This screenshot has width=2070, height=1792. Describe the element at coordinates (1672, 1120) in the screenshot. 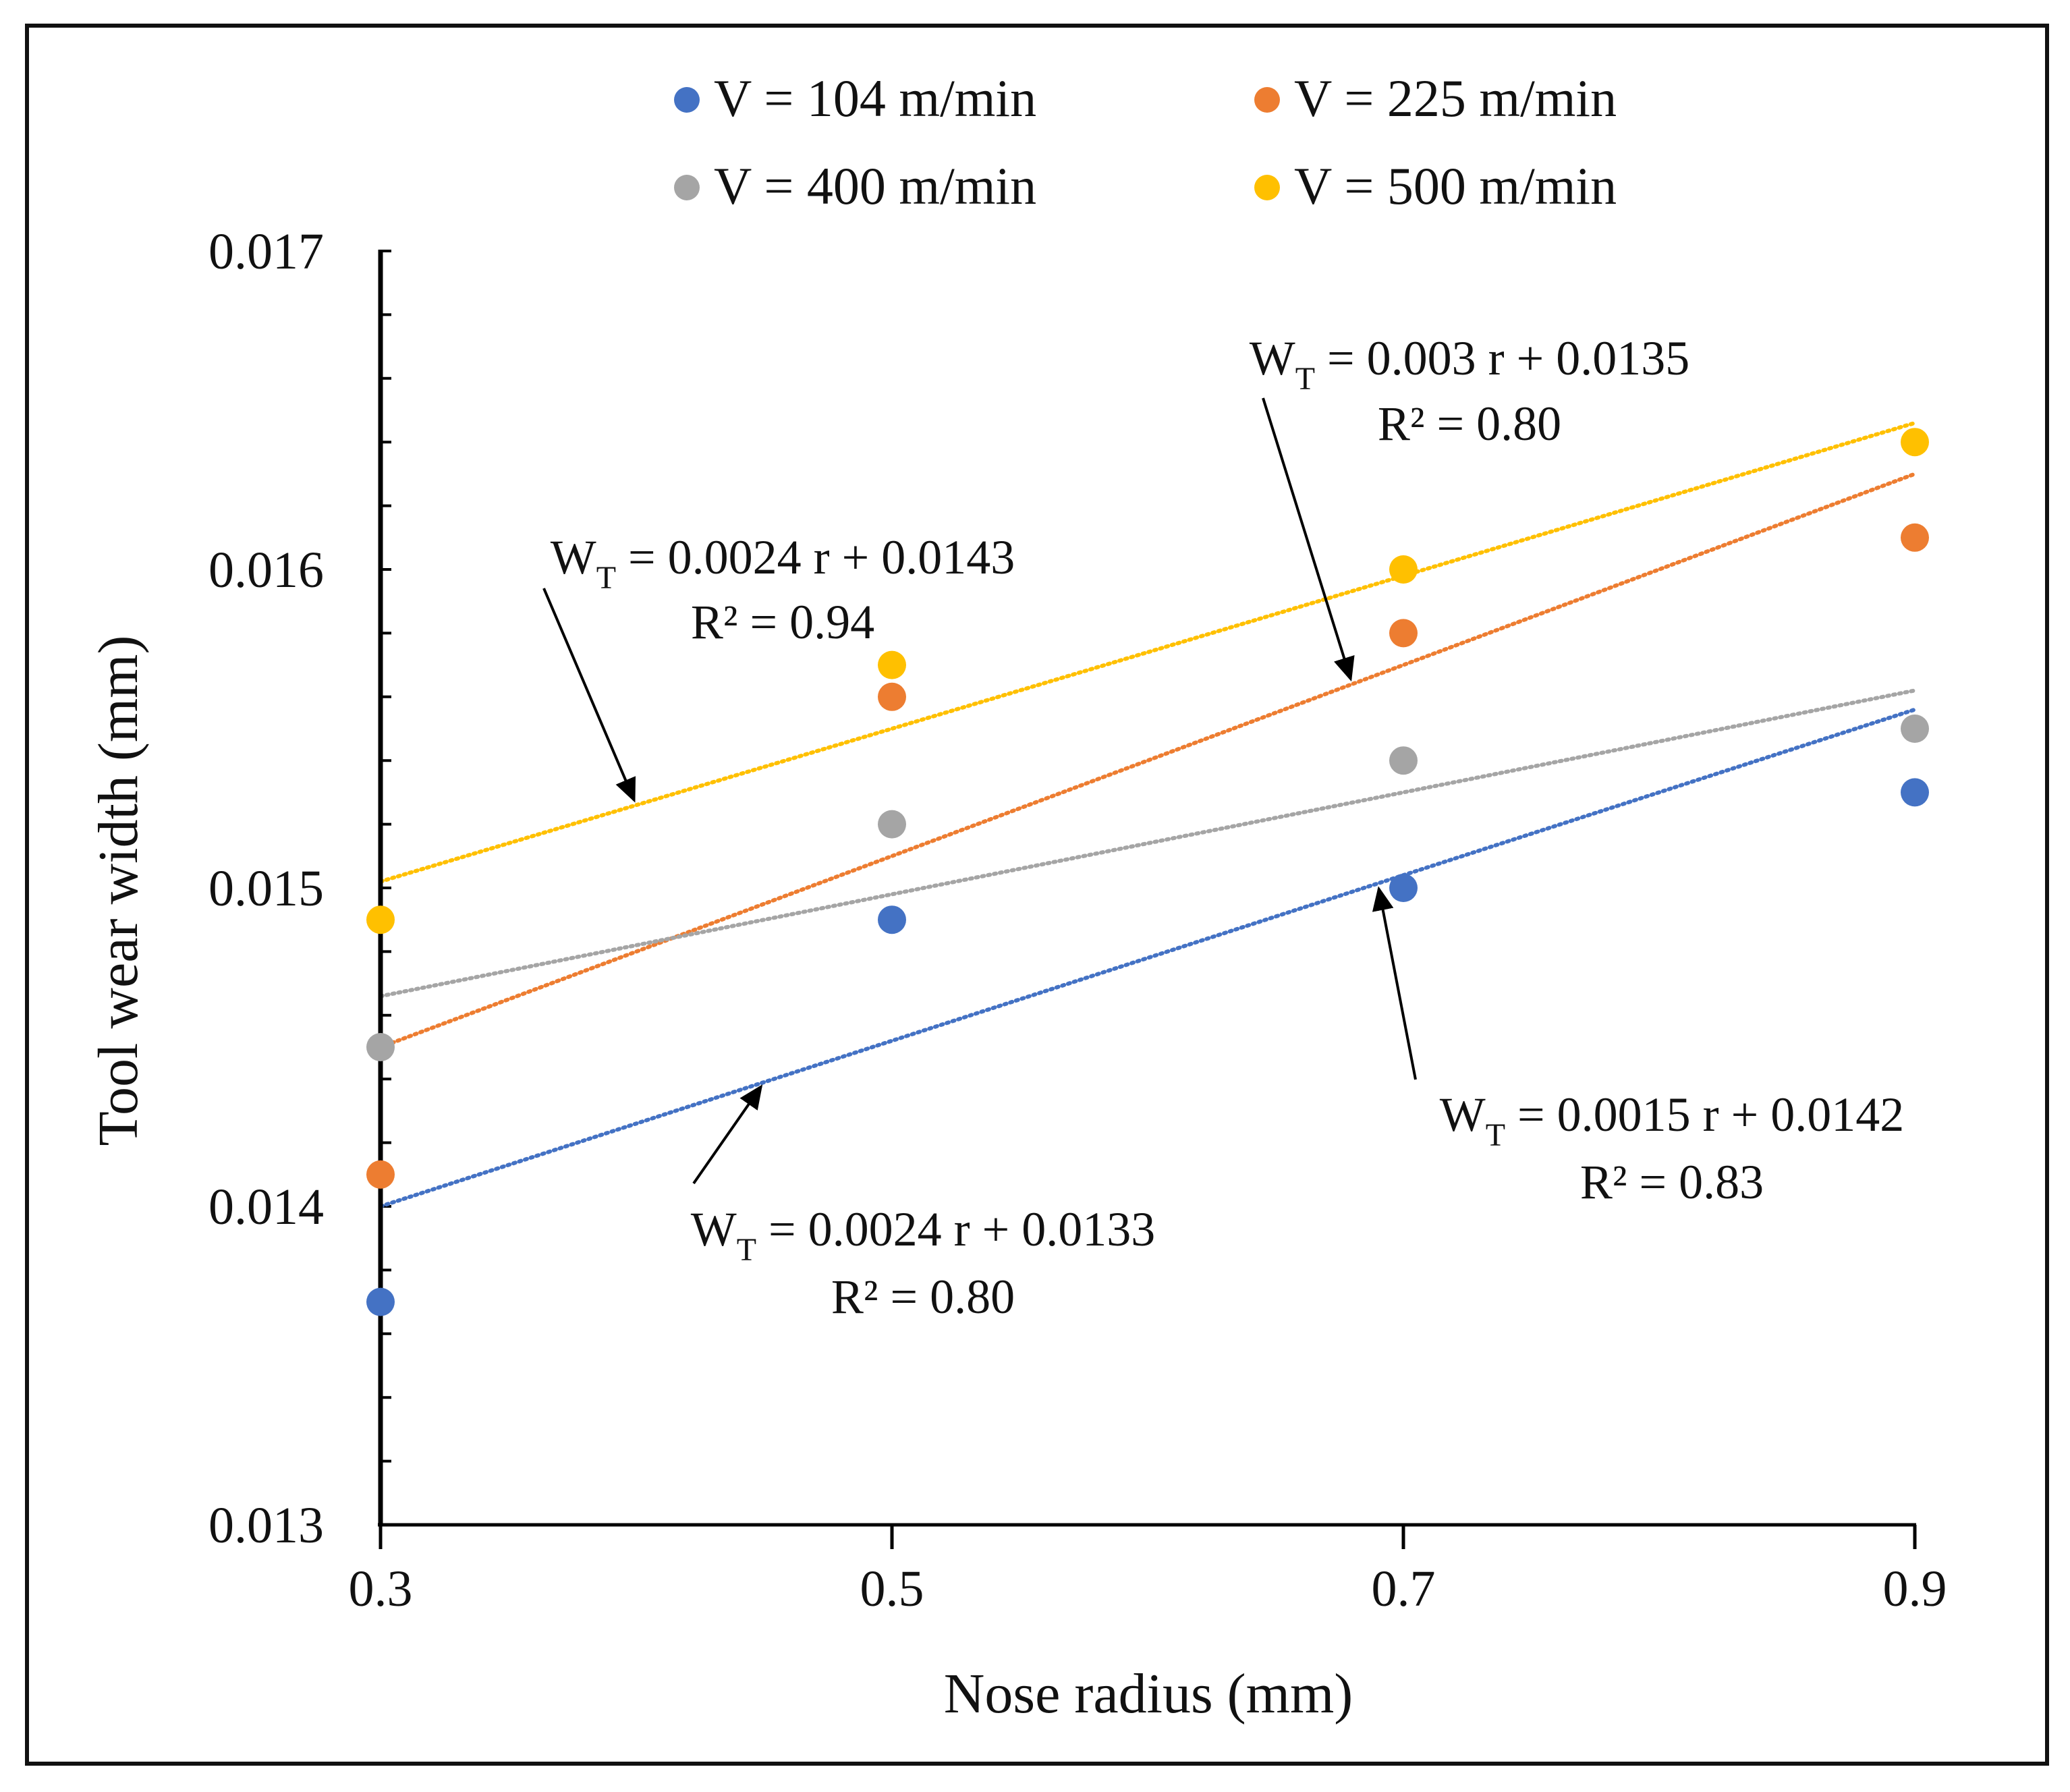

I see `annotation-400-equation: WT = 0.0015 r + 0.0142` at that location.